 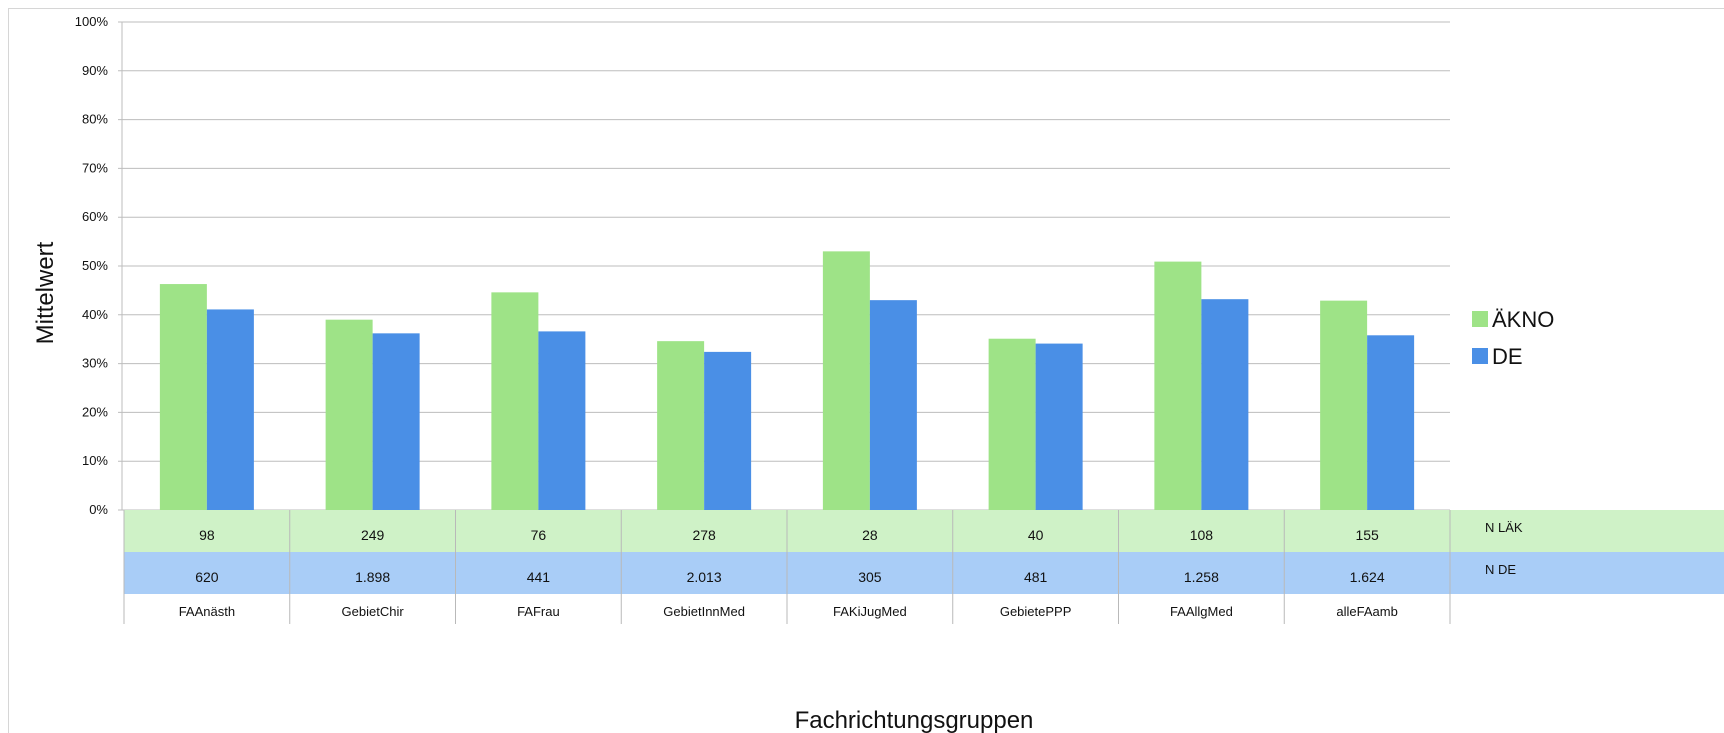 I want to click on legend-label: DE, so click(x=1507, y=356).